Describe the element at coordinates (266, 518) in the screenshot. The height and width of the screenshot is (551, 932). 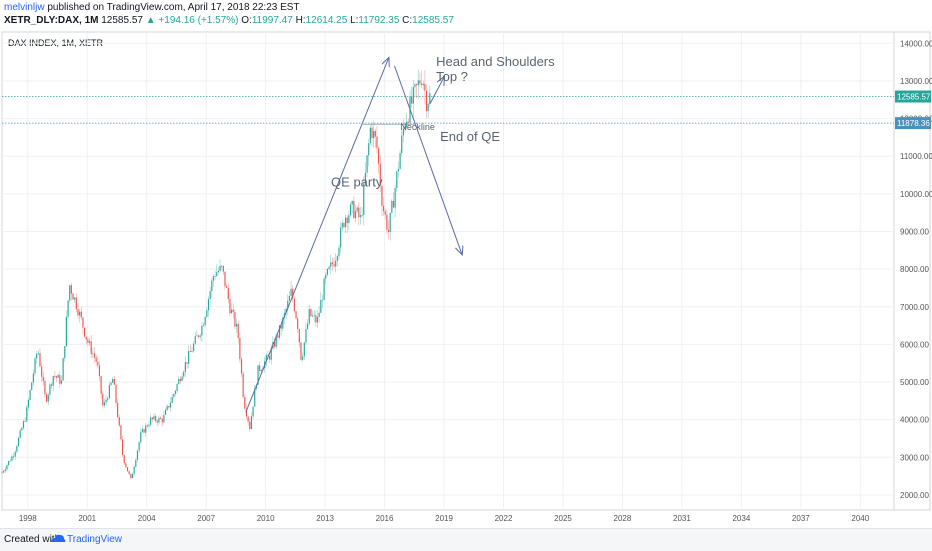
I see `x-tick-label: 2010` at that location.